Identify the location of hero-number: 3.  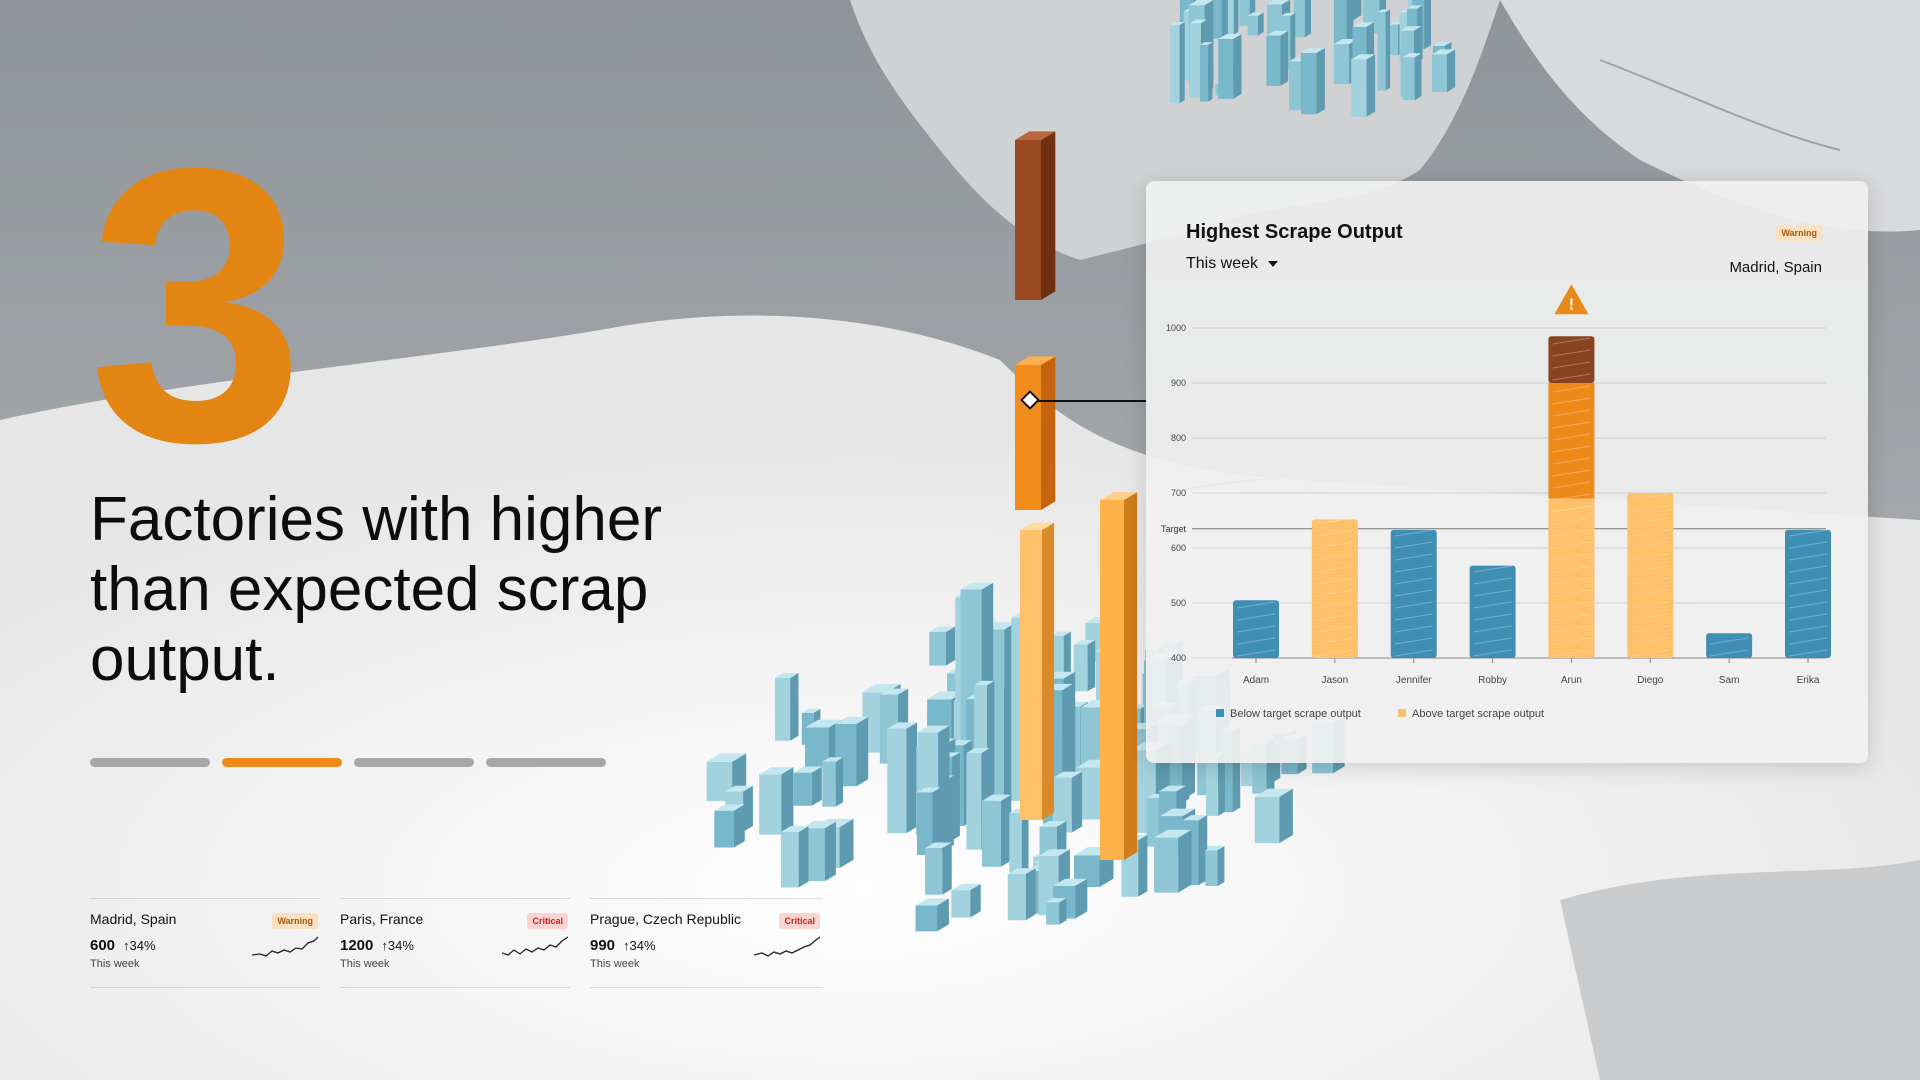
(196, 305).